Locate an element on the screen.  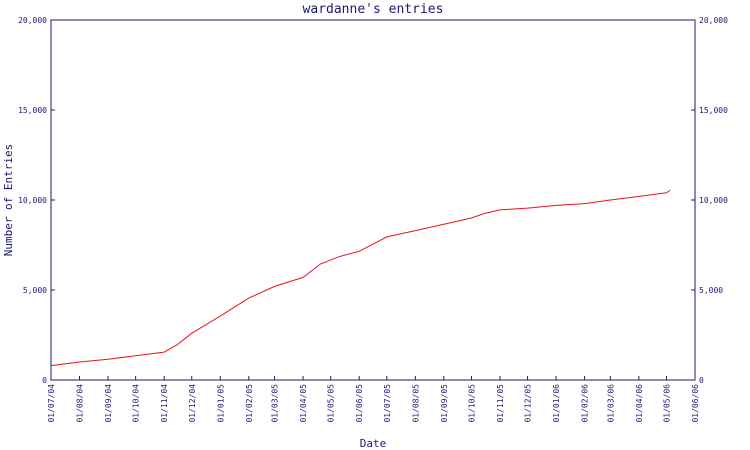
y-axis-label: Number of Entries is located at coordinates (8, 200).